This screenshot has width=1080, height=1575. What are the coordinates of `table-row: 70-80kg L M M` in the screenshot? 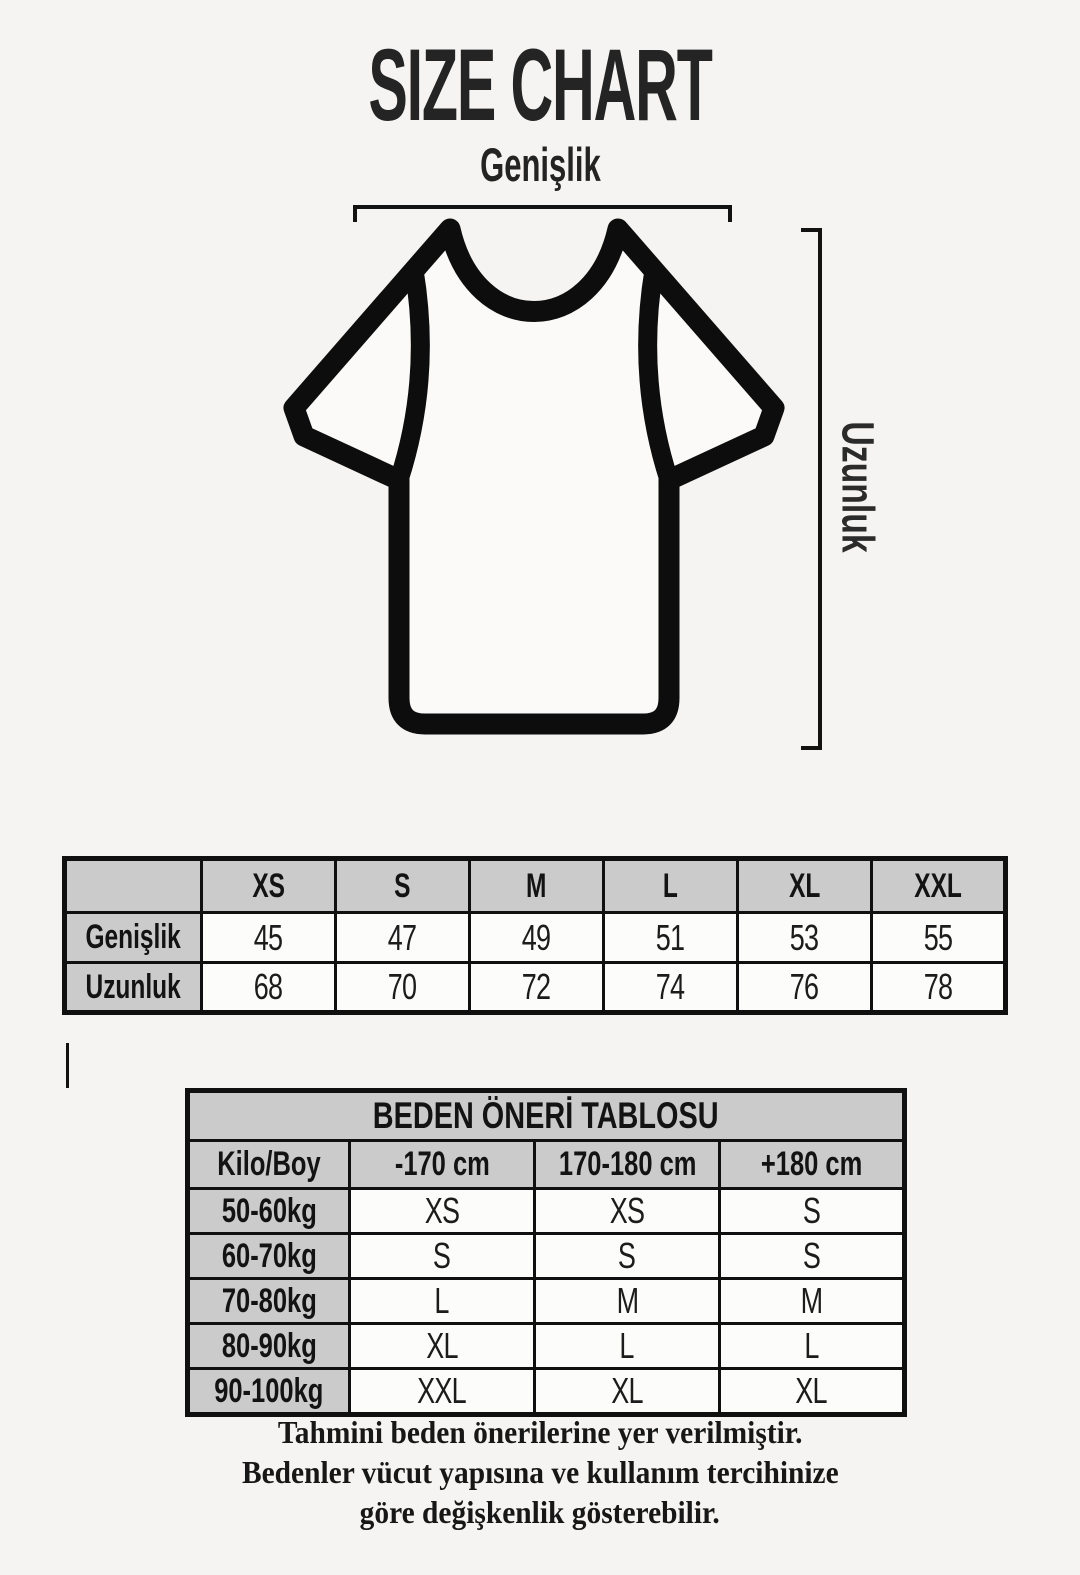 It's located at (546, 1301).